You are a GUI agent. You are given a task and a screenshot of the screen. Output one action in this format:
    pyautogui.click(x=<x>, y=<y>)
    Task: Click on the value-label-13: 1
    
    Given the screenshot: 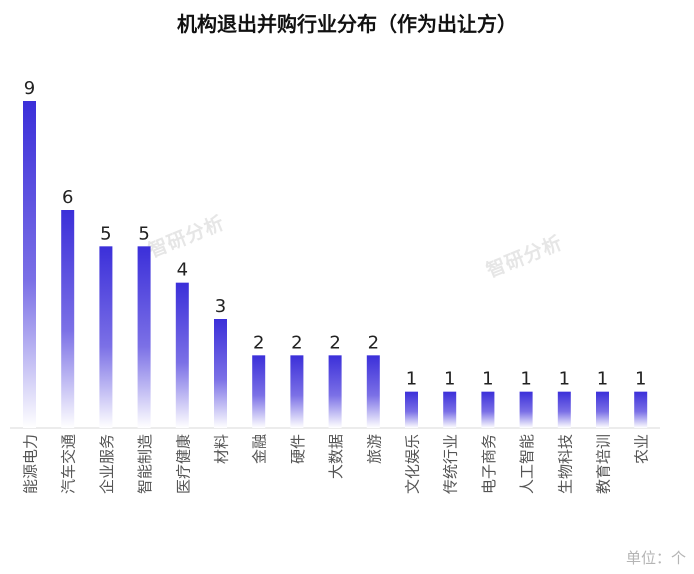 What is the action you would take?
    pyautogui.click(x=525, y=379)
    